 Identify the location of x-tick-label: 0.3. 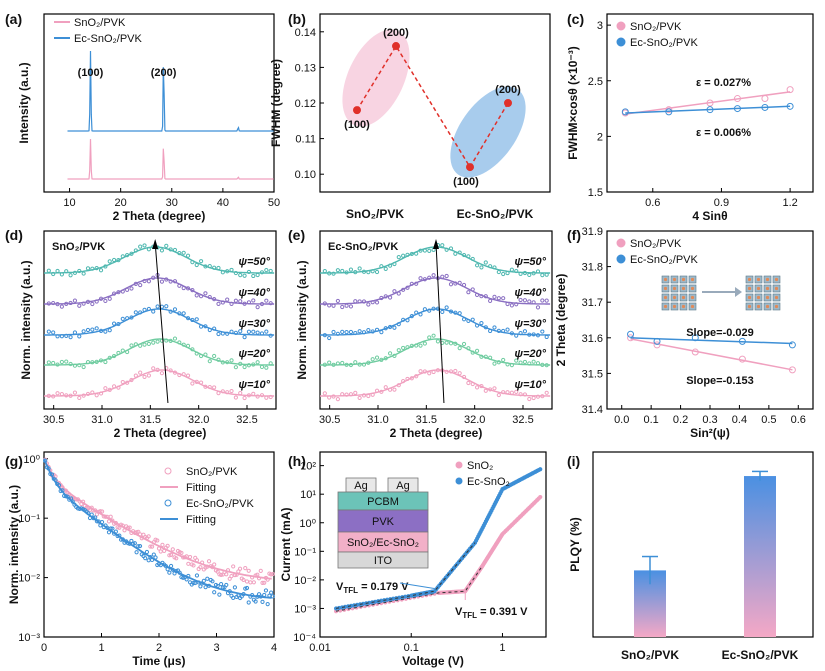
(709, 420).